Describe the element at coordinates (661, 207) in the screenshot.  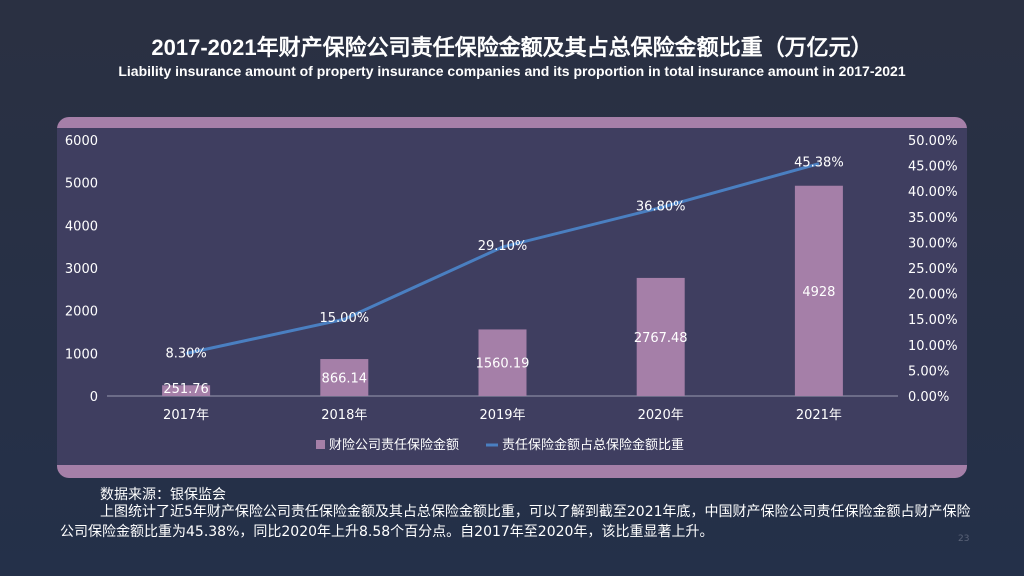
I see `line-data-label: 36.80%` at that location.